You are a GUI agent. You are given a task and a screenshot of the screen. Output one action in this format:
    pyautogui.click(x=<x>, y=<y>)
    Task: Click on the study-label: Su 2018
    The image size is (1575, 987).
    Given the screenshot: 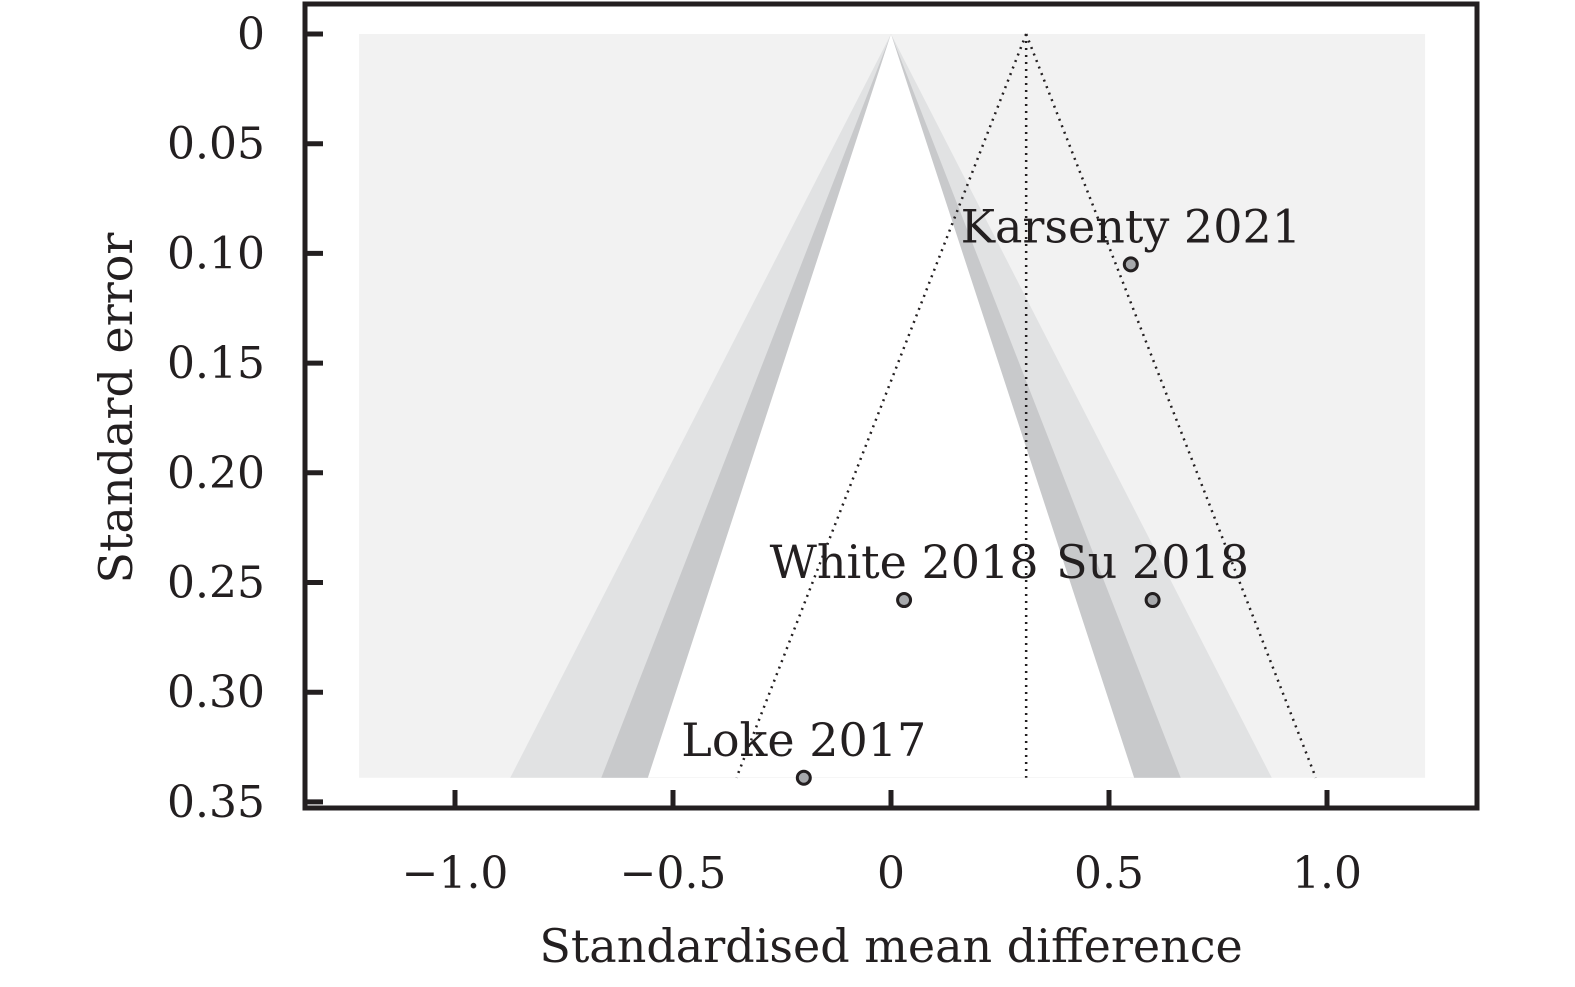 What is the action you would take?
    pyautogui.click(x=1152, y=562)
    